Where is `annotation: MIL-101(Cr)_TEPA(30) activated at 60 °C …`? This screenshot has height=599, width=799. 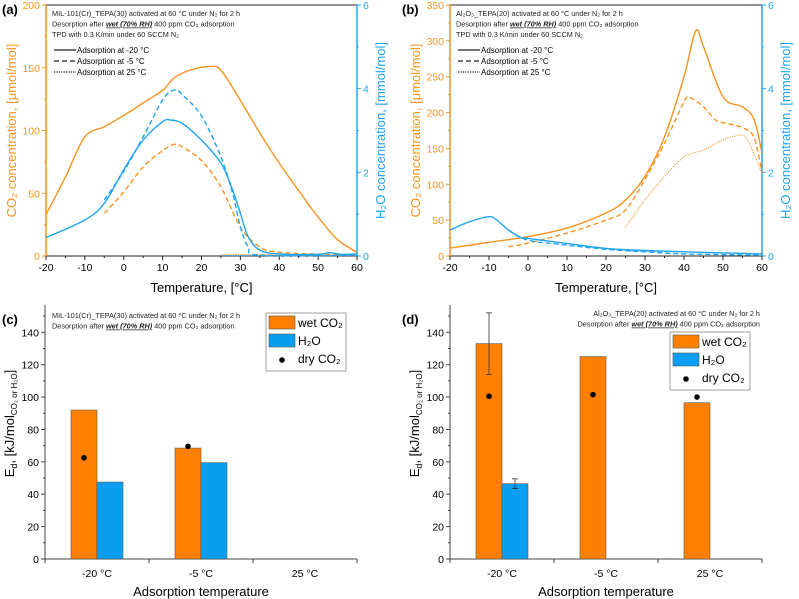
annotation: MIL-101(Cr)_TEPA(30) activated at 60 °C … is located at coordinates (146, 13).